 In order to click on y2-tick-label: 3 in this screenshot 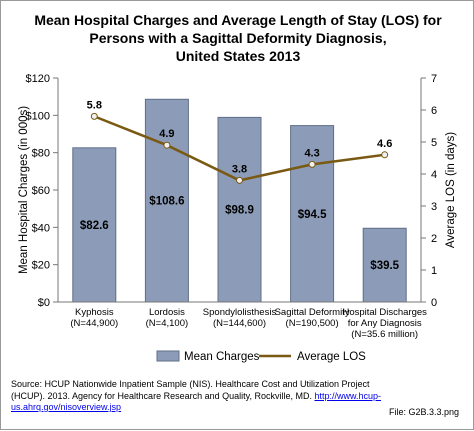, I will do `click(434, 207)`.